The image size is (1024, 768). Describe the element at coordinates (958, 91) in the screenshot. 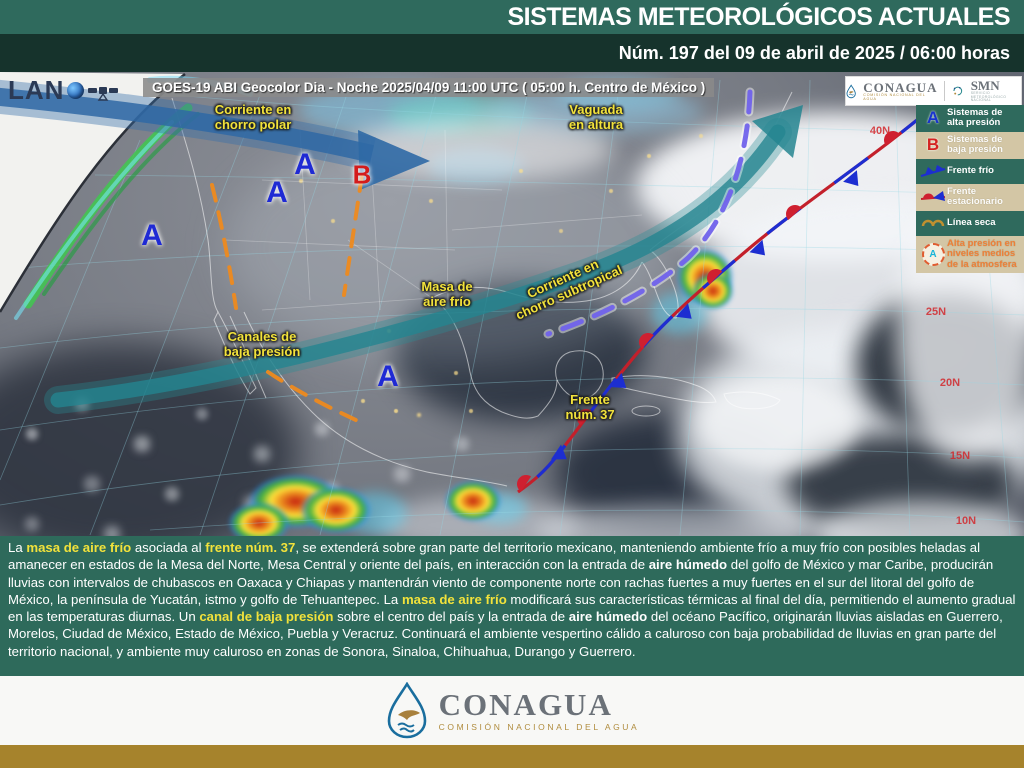

I see `smn-emblem-icon` at that location.